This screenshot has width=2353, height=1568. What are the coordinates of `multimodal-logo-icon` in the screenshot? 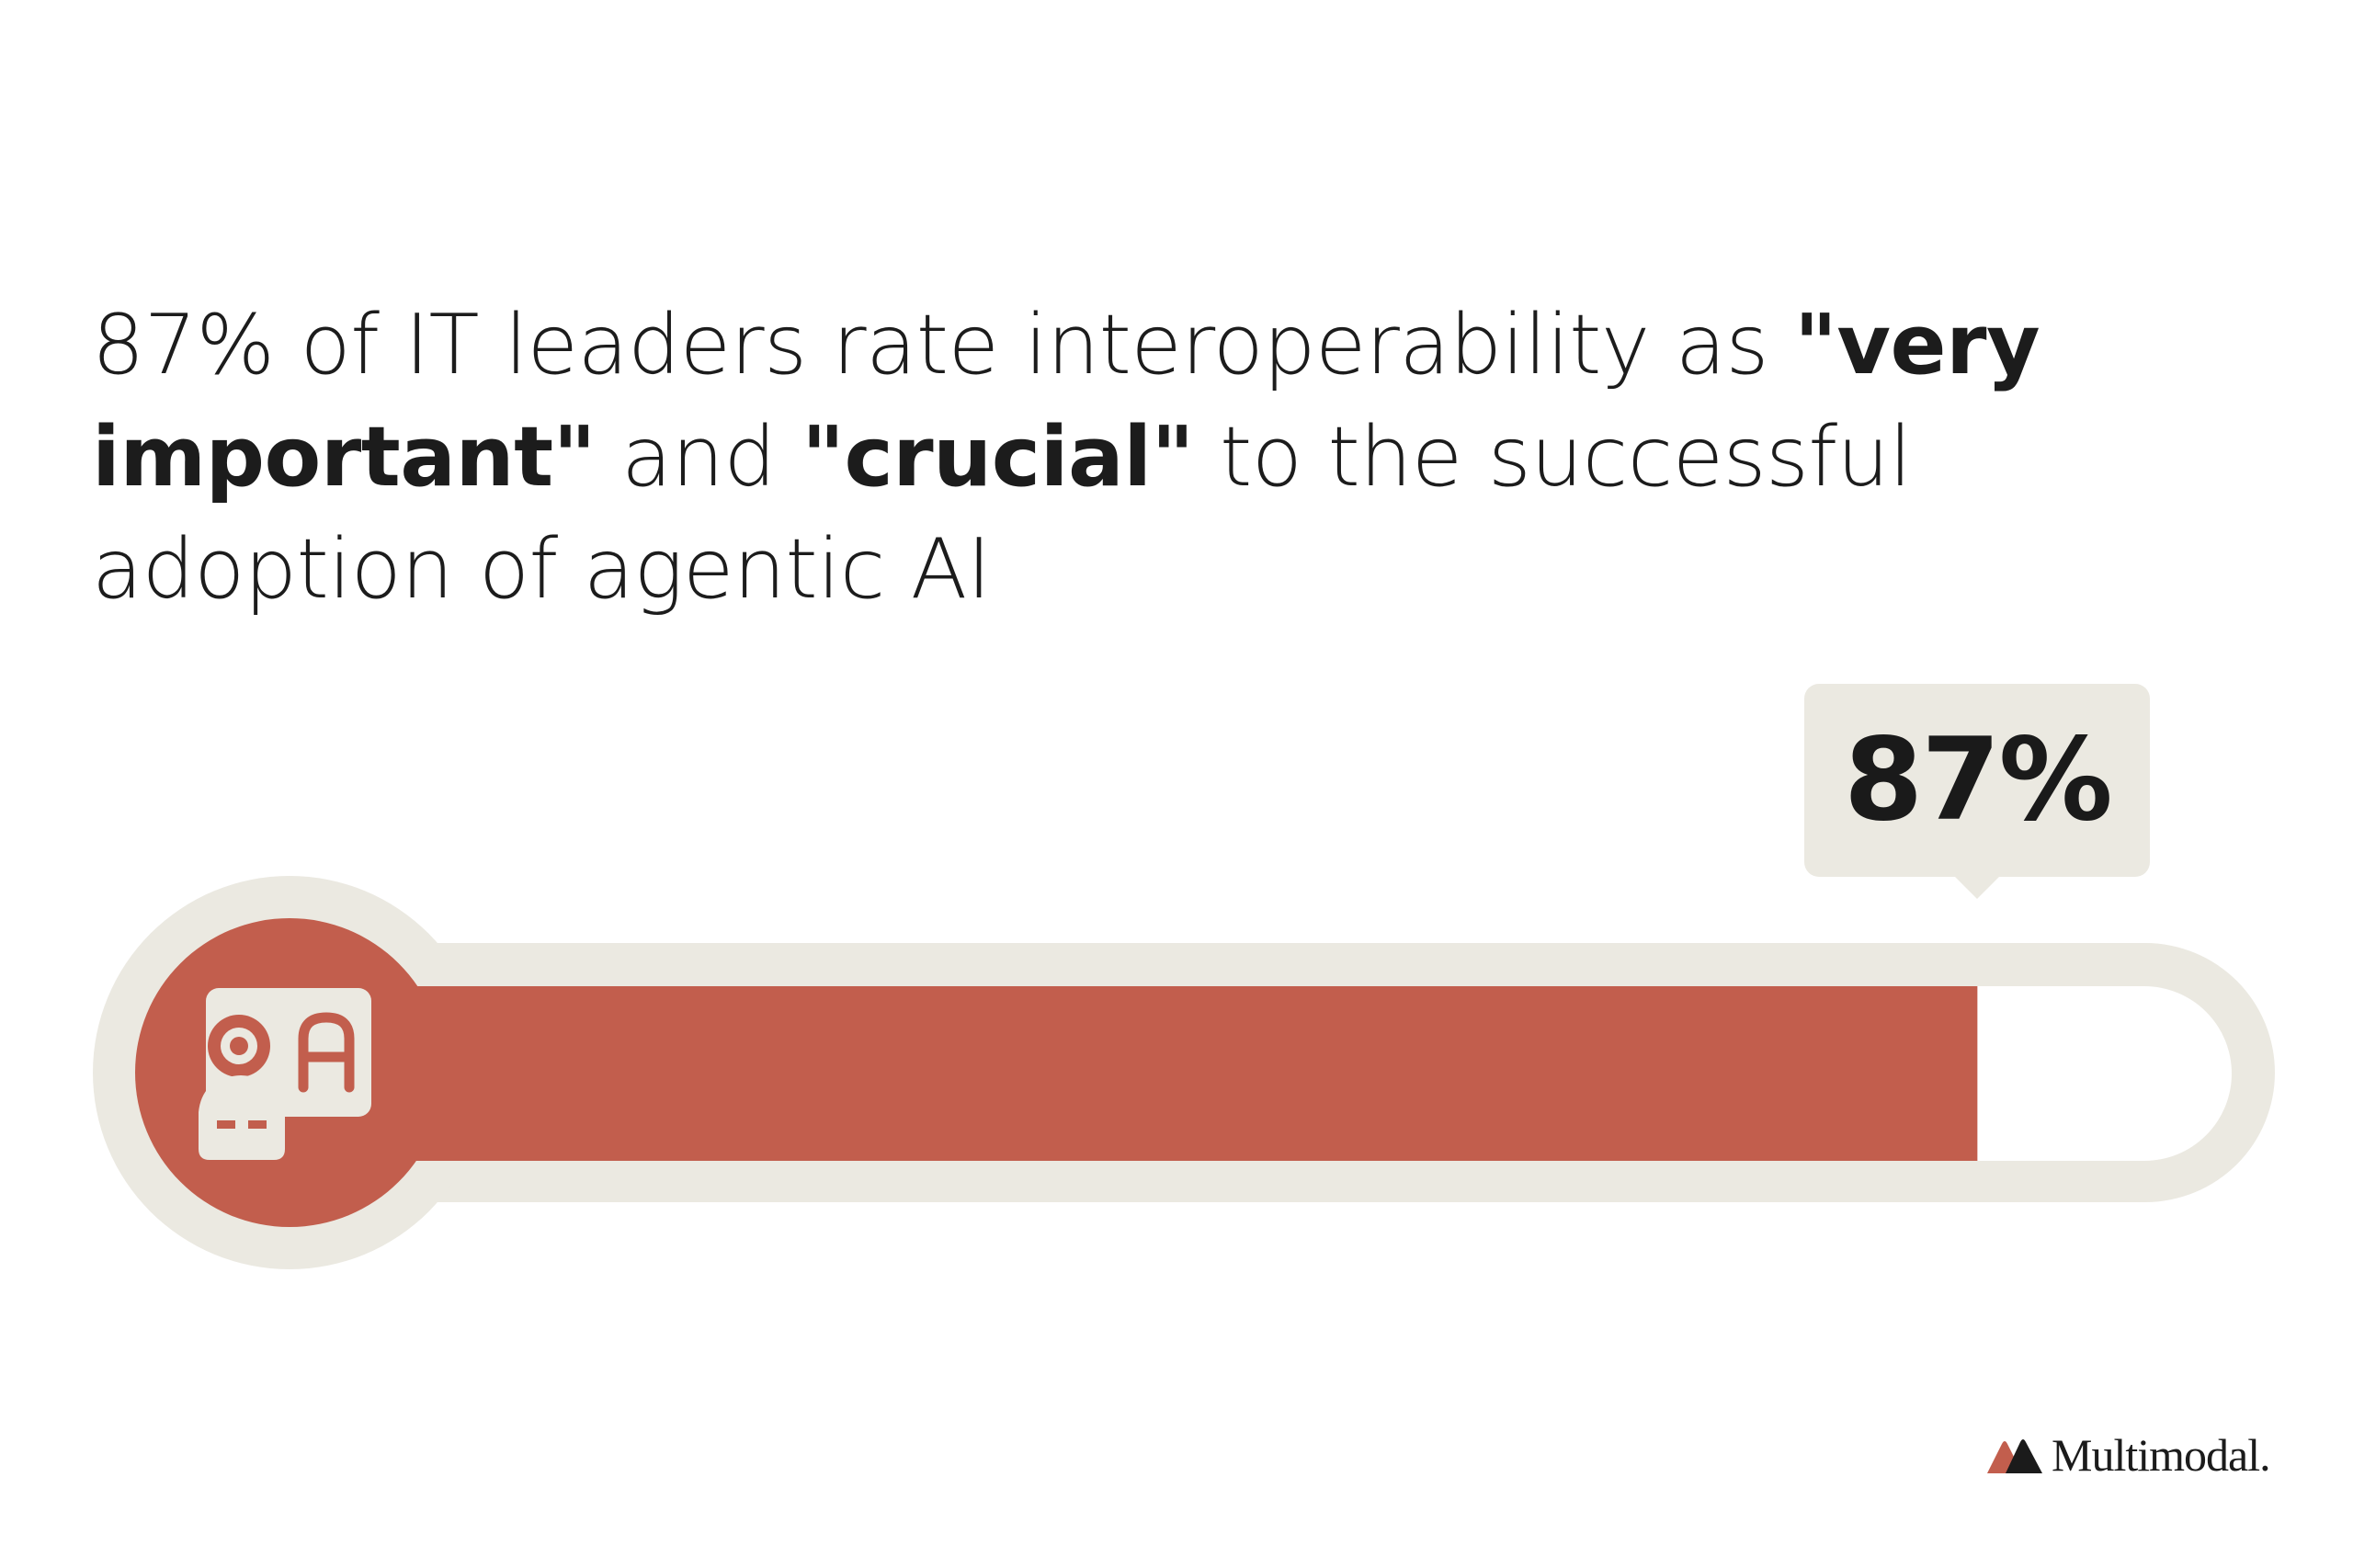 It's located at (2014, 1456).